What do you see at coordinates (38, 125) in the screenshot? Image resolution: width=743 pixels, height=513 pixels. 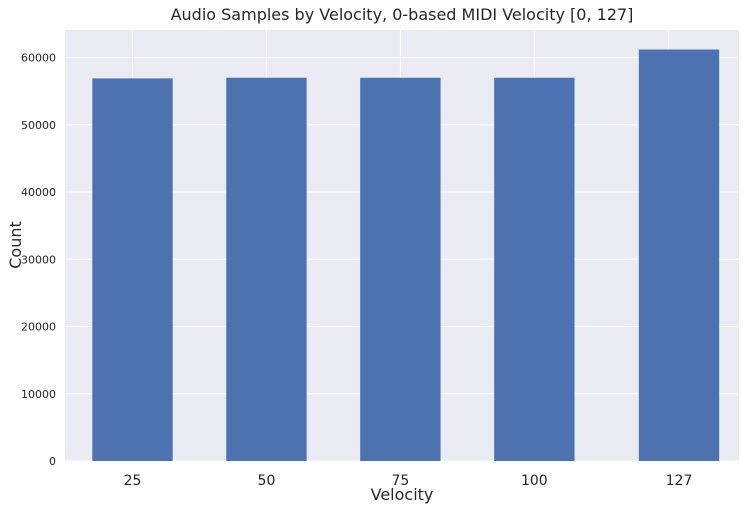 I see `y-tick-label: 50000` at bounding box center [38, 125].